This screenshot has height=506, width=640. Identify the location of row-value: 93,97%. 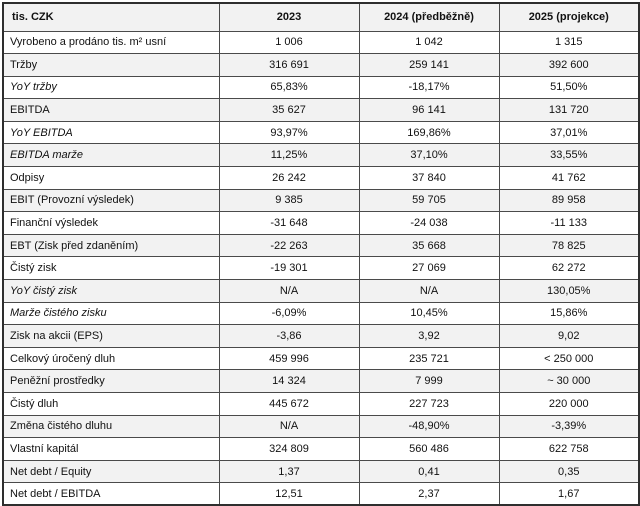
(289, 132).